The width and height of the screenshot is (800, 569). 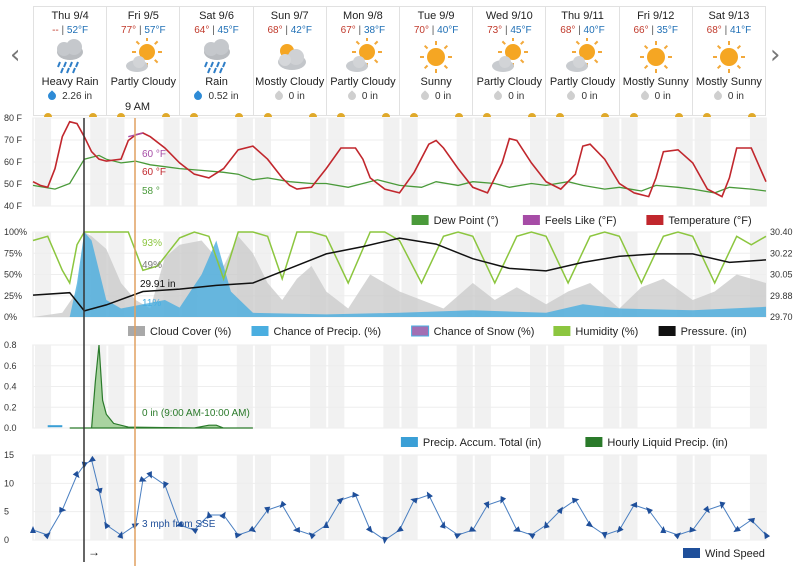 I want to click on hourly-precip-area, so click(x=161, y=386).